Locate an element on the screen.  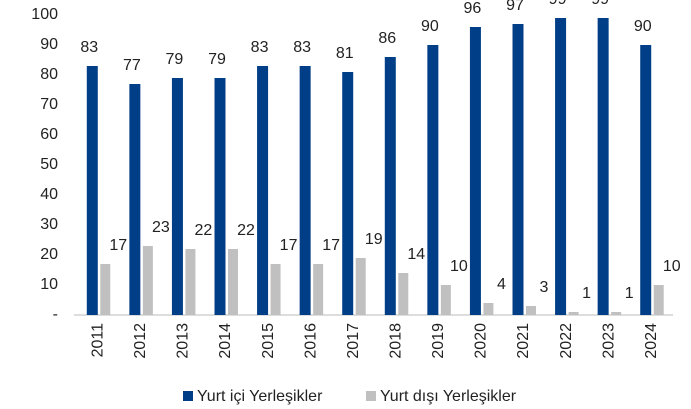
x-tick-label: 2015 is located at coordinates (268, 341).